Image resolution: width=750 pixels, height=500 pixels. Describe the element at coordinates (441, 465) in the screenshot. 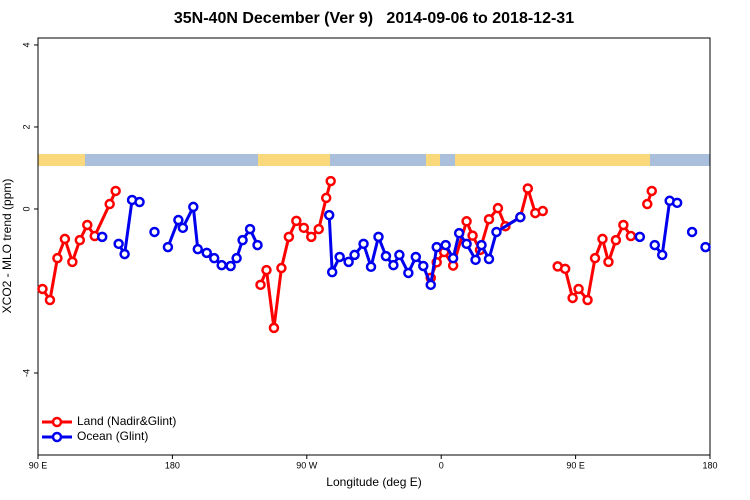

I see `x-tick-label: 0` at that location.